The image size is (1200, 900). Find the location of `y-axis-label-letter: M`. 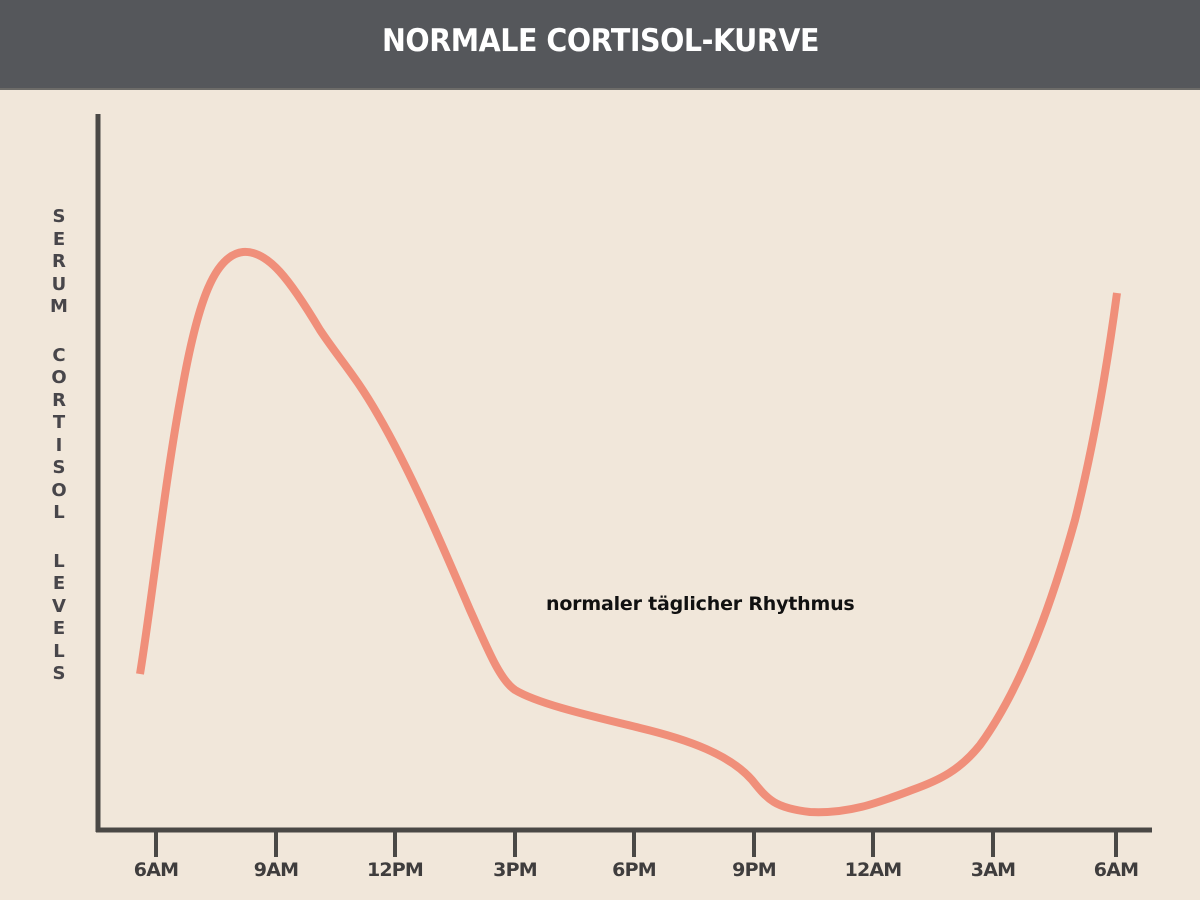

y-axis-label-letter: M is located at coordinates (59, 306).